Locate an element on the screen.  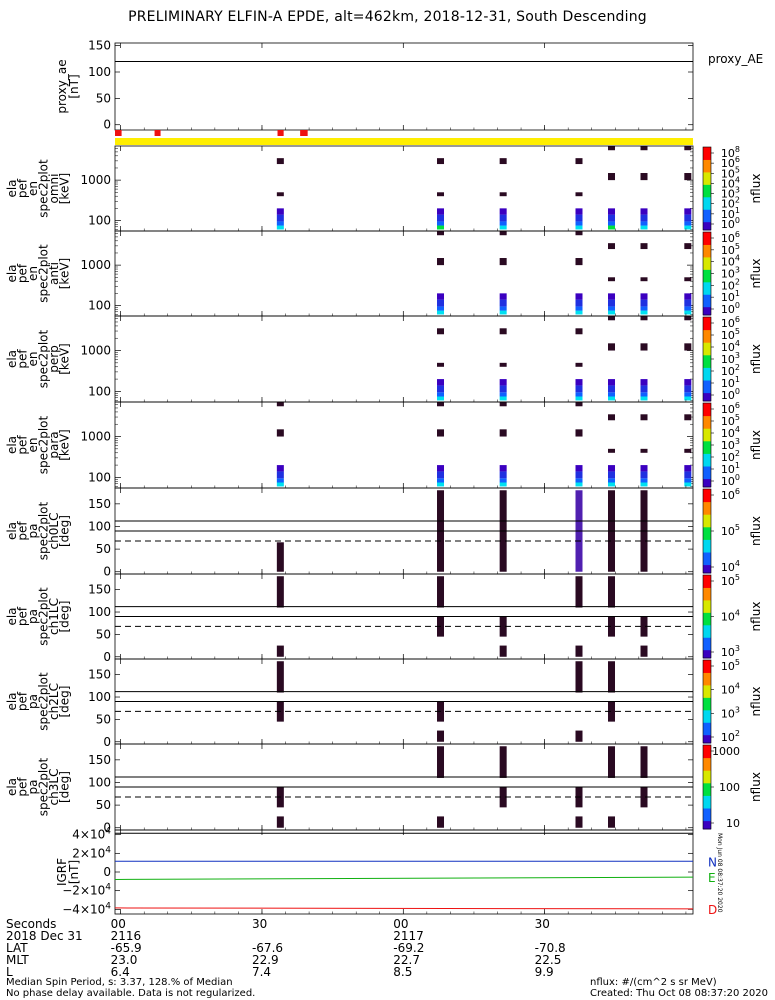
ylabel-line: ela is located at coordinates (12, 273).